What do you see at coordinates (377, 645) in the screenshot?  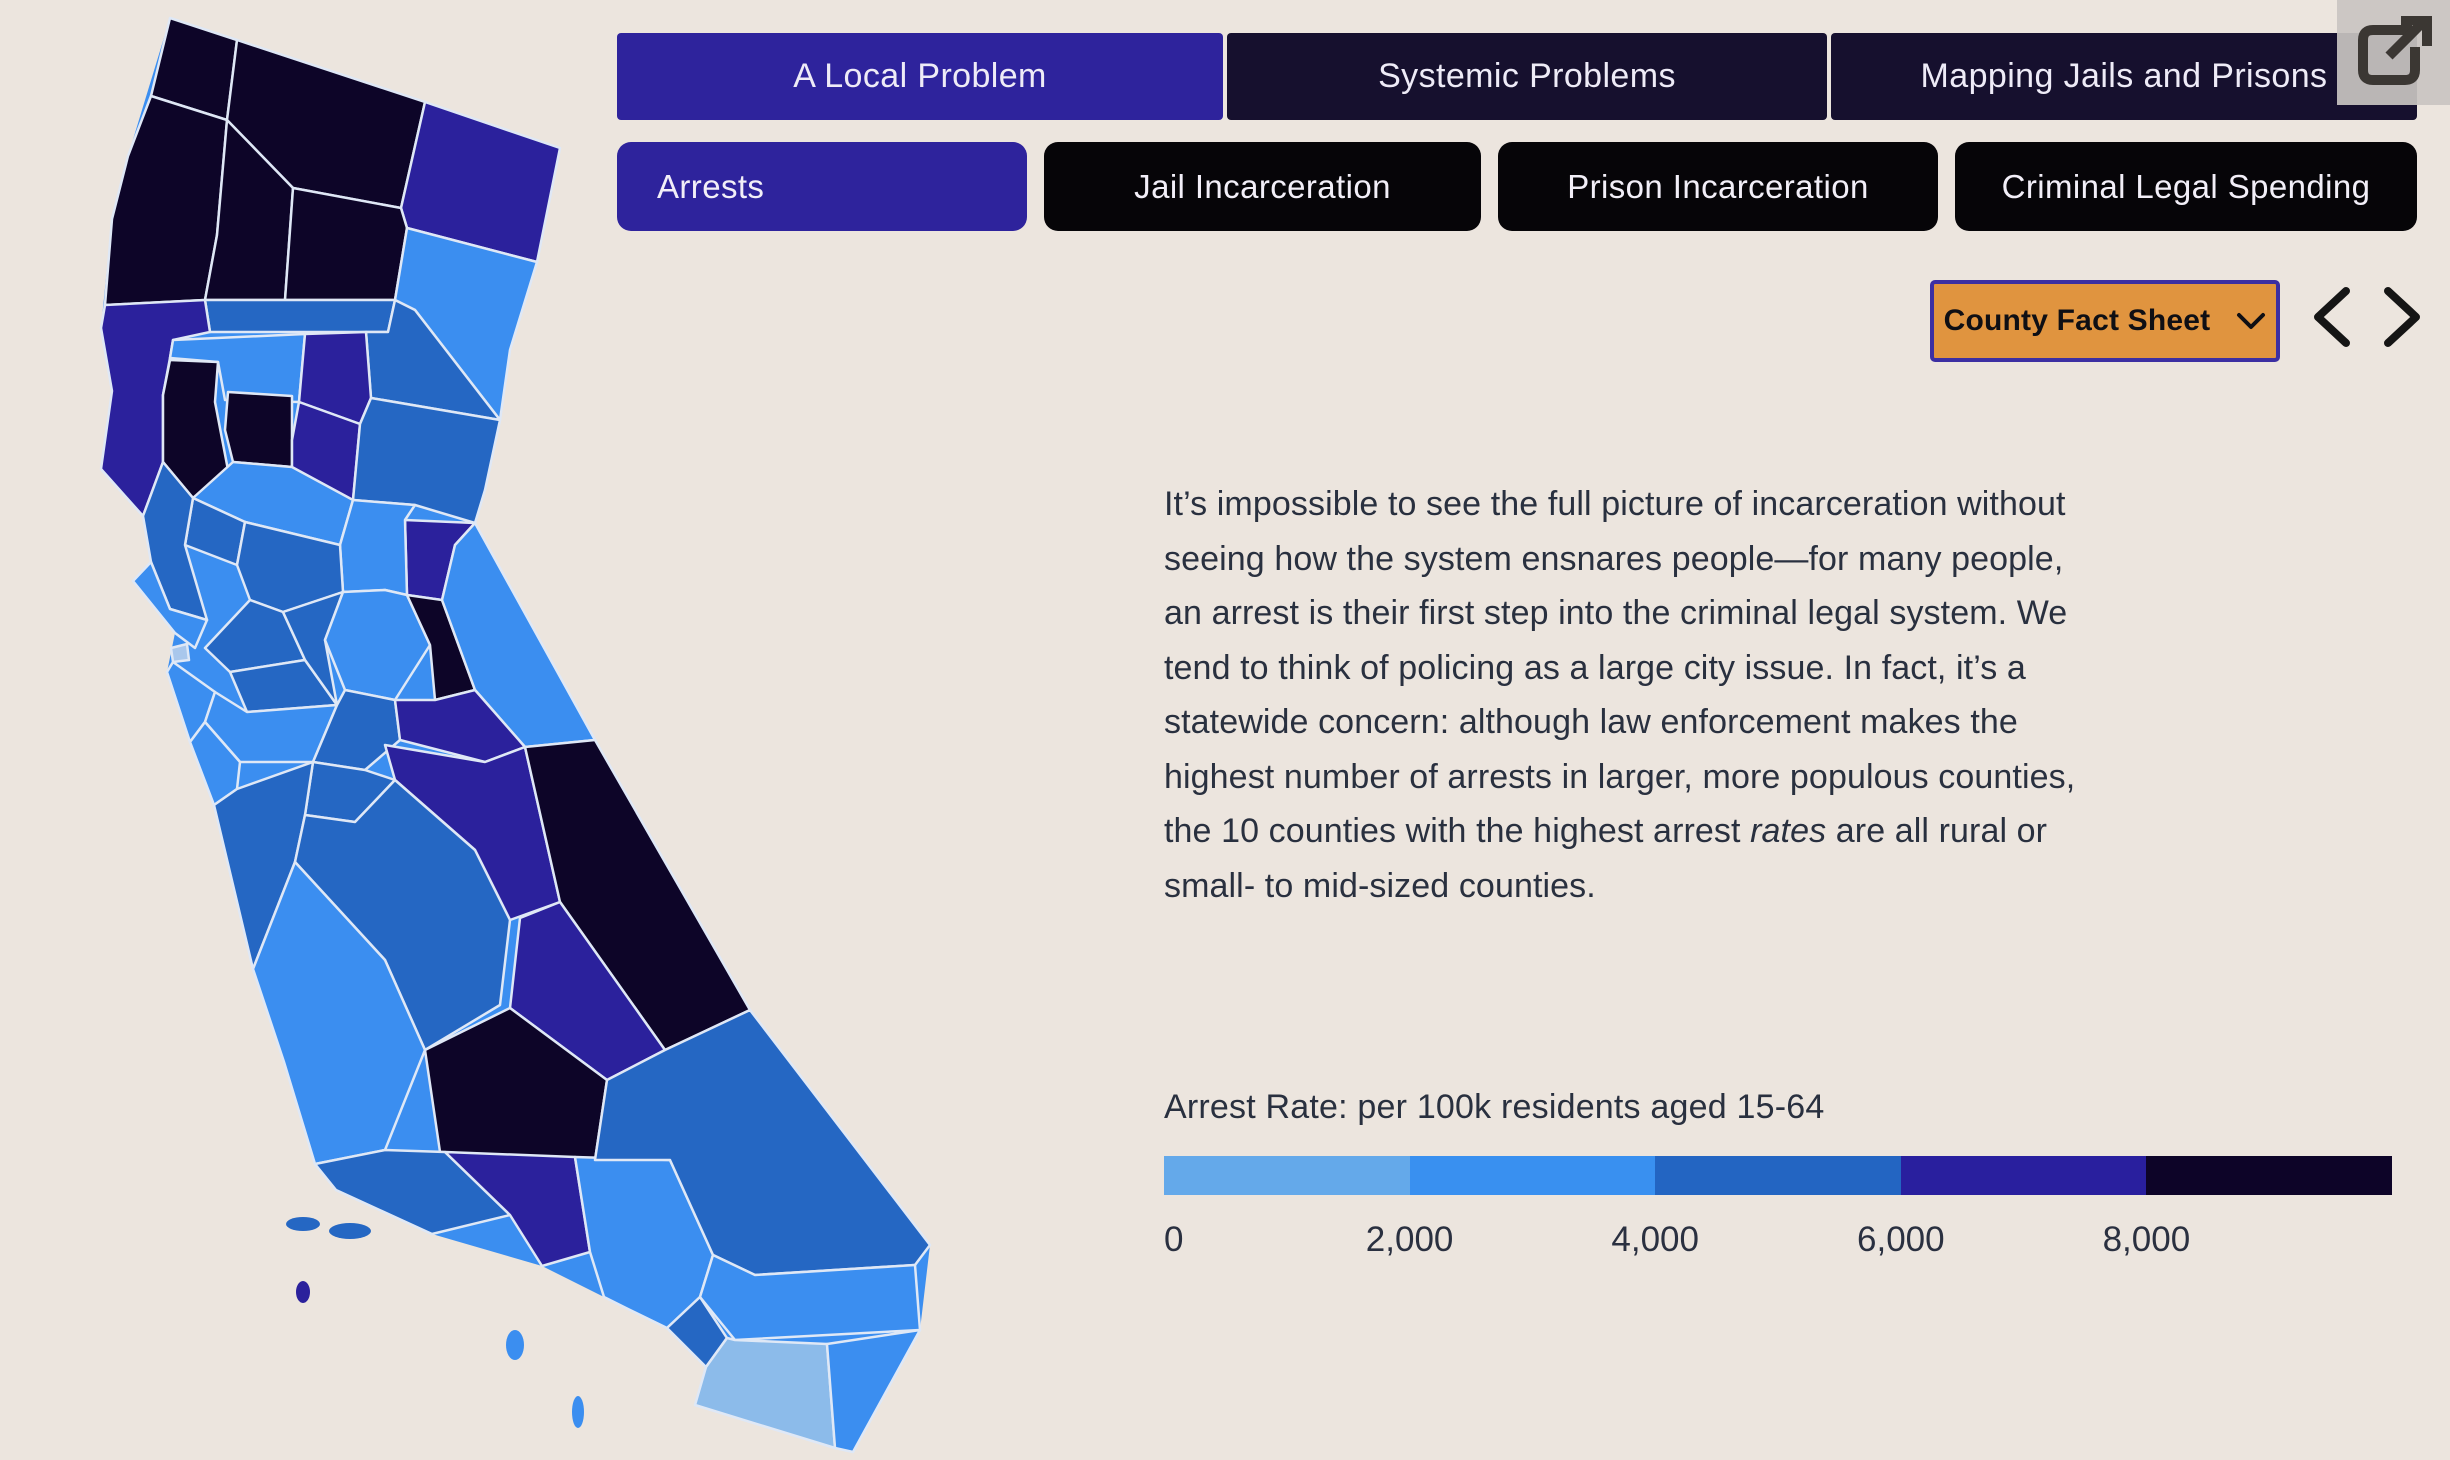 I see `county-amador-calaveras` at bounding box center [377, 645].